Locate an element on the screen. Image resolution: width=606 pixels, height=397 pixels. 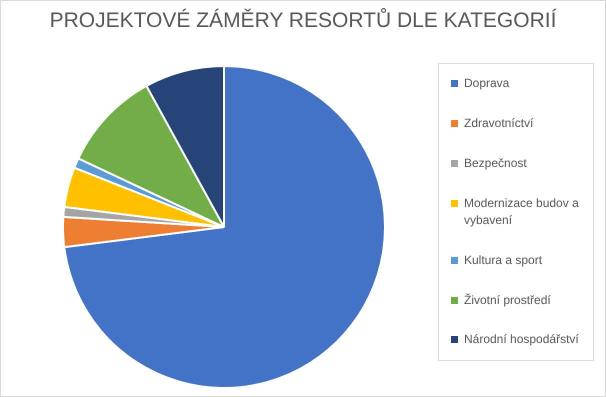
legend-label: Kultura a sport is located at coordinates (503, 260).